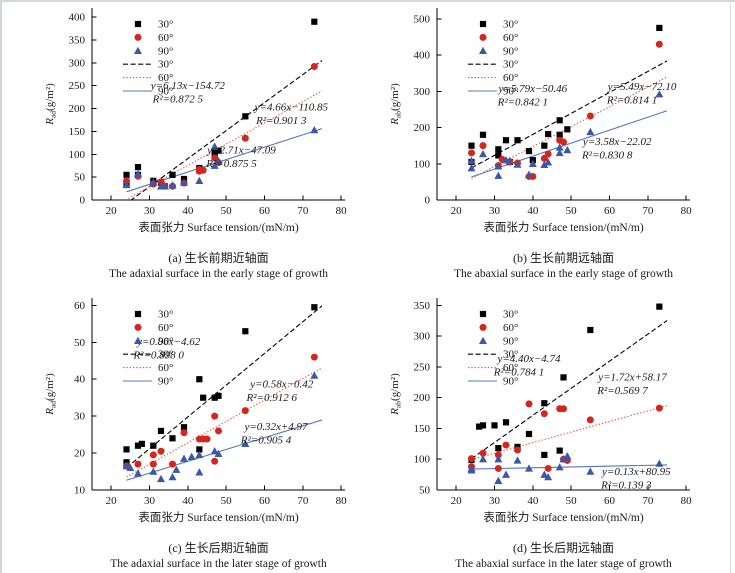 The image size is (735, 573). I want to click on panel-a-series-90°, so click(220, 157).